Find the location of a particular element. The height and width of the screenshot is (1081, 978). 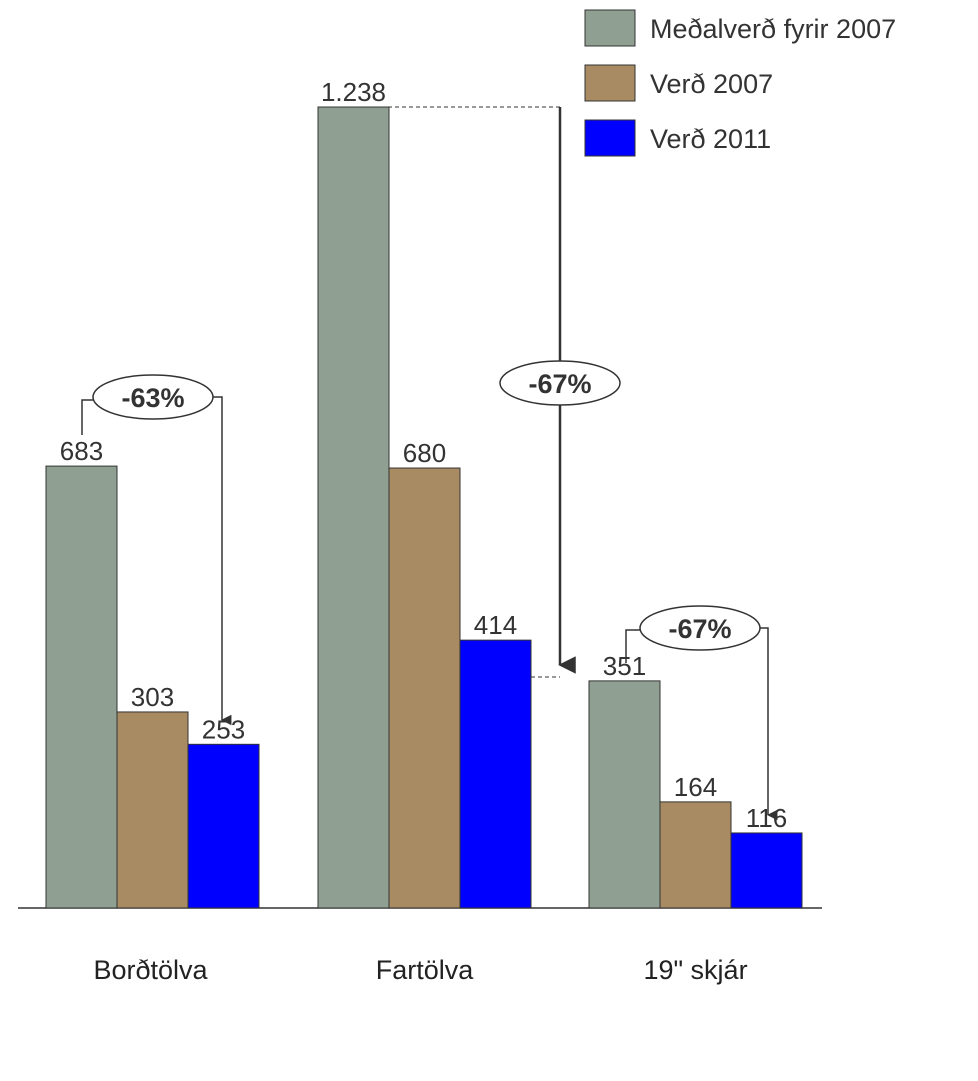

legend-label: Verð 2007 is located at coordinates (711, 84).